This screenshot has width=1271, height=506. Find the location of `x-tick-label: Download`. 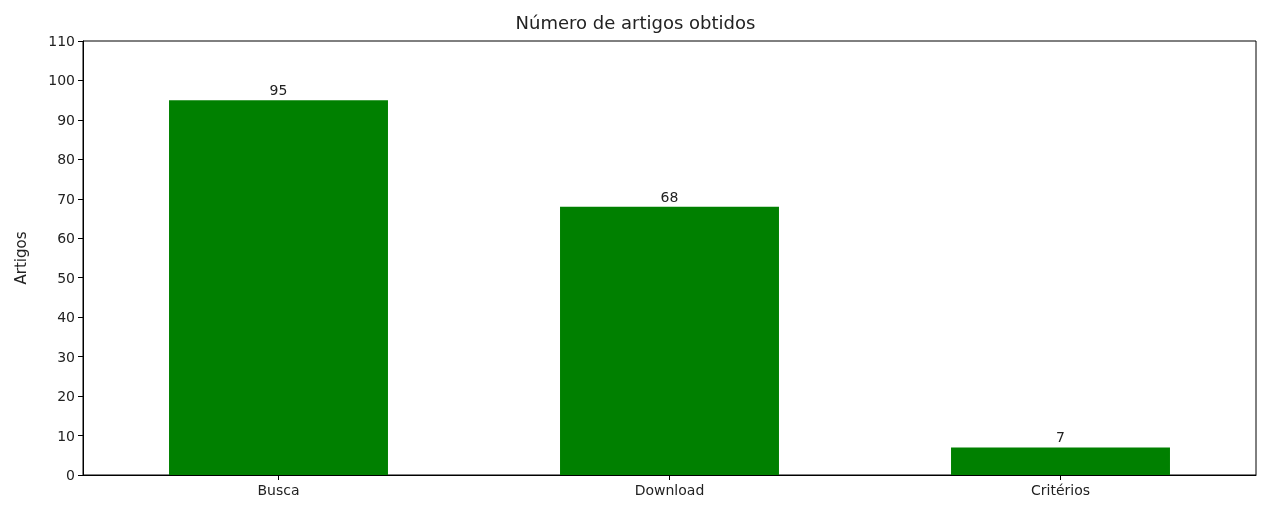

x-tick-label: Download is located at coordinates (669, 490).